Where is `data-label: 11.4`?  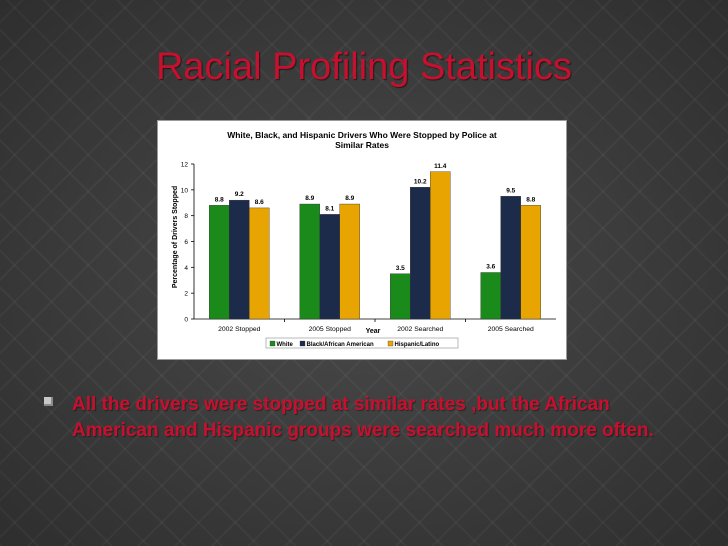 data-label: 11.4 is located at coordinates (440, 166).